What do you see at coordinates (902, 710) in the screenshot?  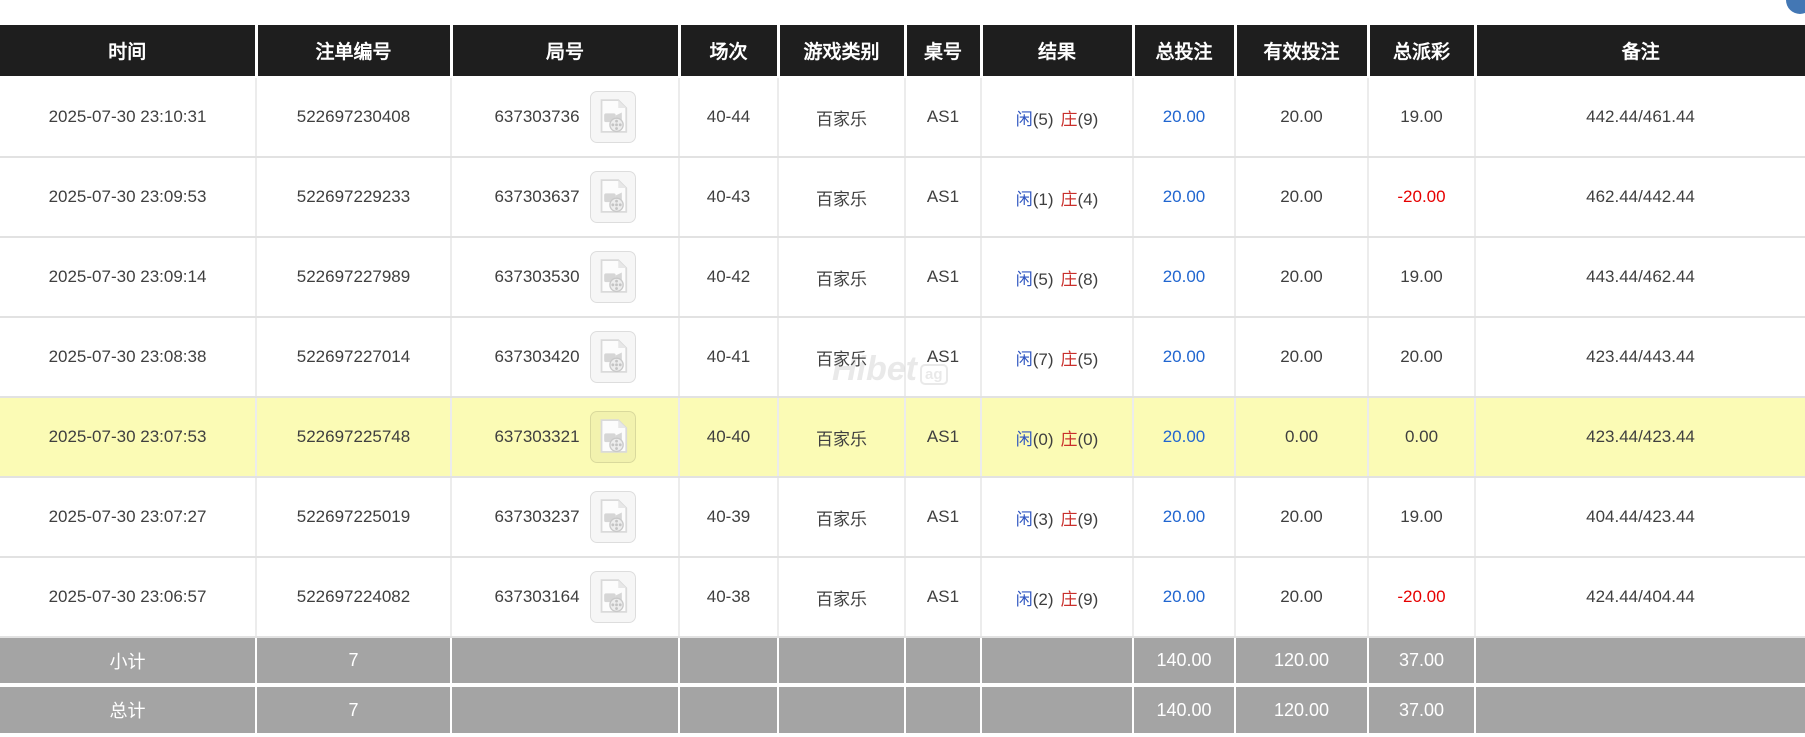 I see `summary-row: 总计 7 140.00 120.00 37.00` at bounding box center [902, 710].